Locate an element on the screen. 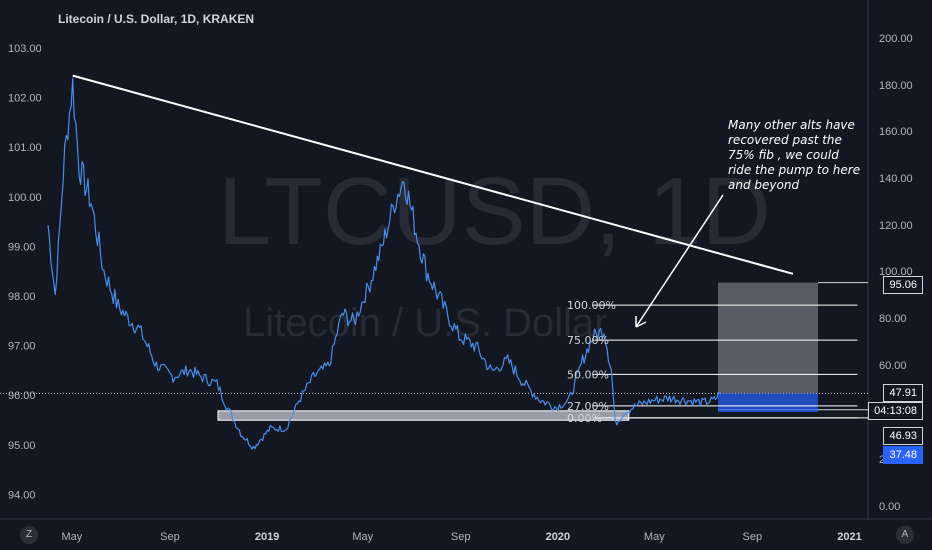 The height and width of the screenshot is (550, 932). support-zone is located at coordinates (423, 415).